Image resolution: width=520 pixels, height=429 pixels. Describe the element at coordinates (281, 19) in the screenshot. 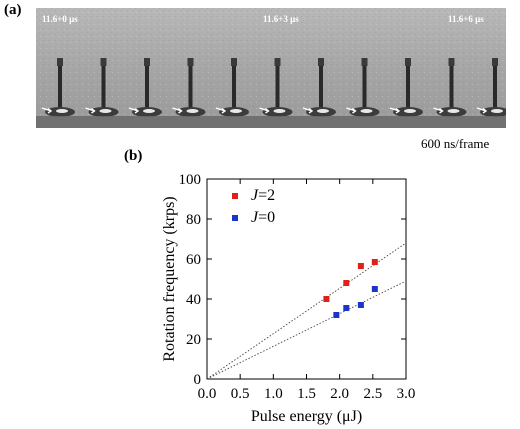

I see `timestamp-middle: 11.6+3 μs` at that location.